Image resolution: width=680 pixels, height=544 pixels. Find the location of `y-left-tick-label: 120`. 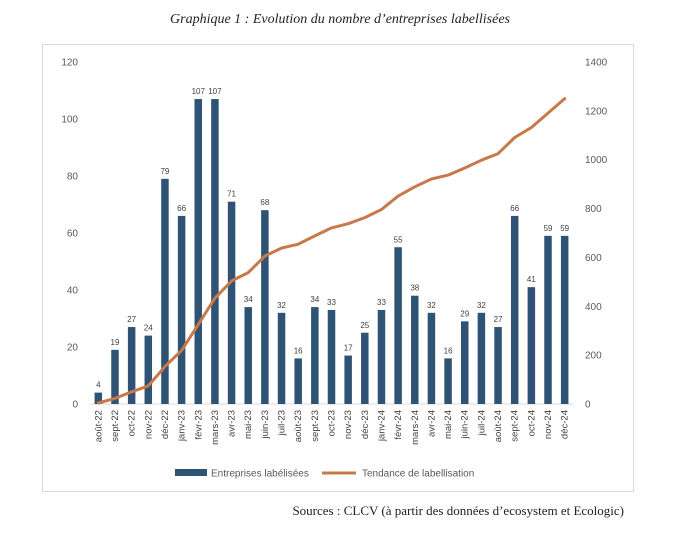

y-left-tick-label: 120 is located at coordinates (69, 63).